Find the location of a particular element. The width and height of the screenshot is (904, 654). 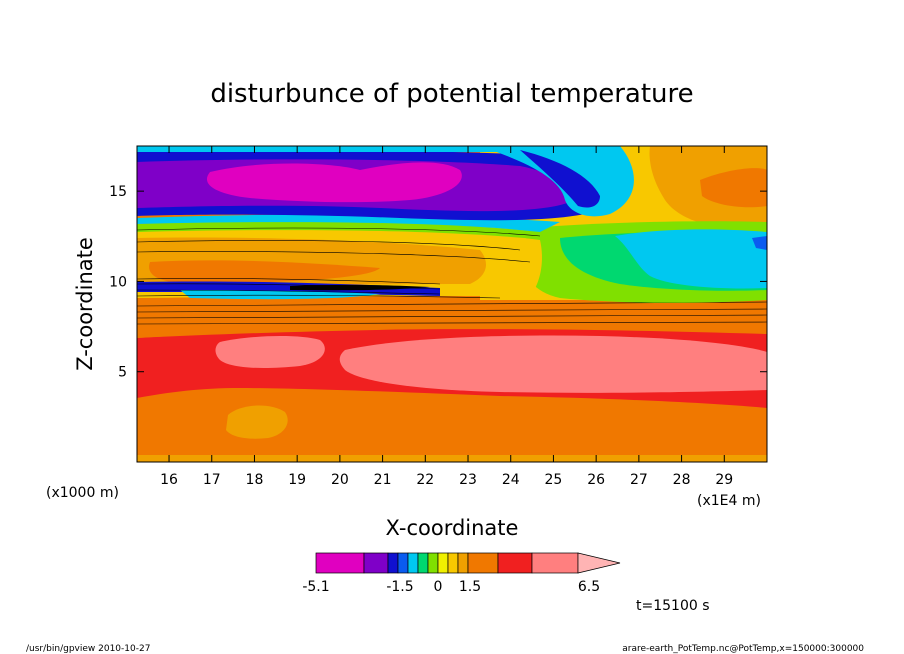

x-unit-left: (x1000 m) is located at coordinates (82, 493).